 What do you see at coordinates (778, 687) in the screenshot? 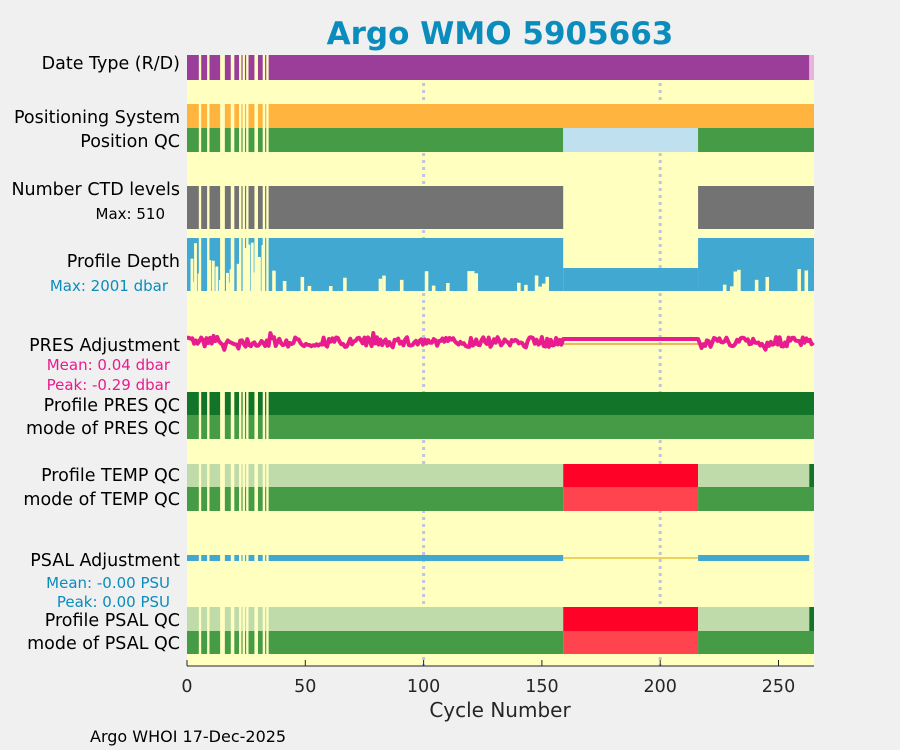
I see `x-tick-label: 250` at bounding box center [778, 687].